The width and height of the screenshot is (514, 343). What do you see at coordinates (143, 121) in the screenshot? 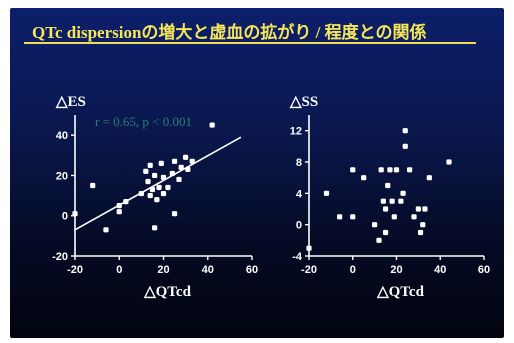
I see `correlation-annotation: r = 0.65, p < 0.001` at bounding box center [143, 121].